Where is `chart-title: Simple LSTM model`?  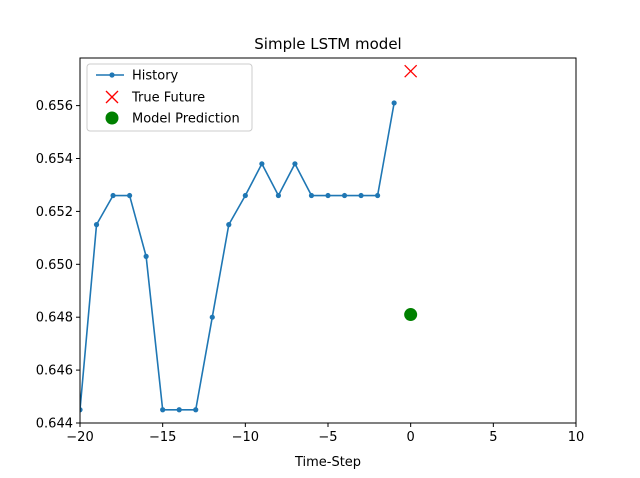 chart-title: Simple LSTM model is located at coordinates (327, 44).